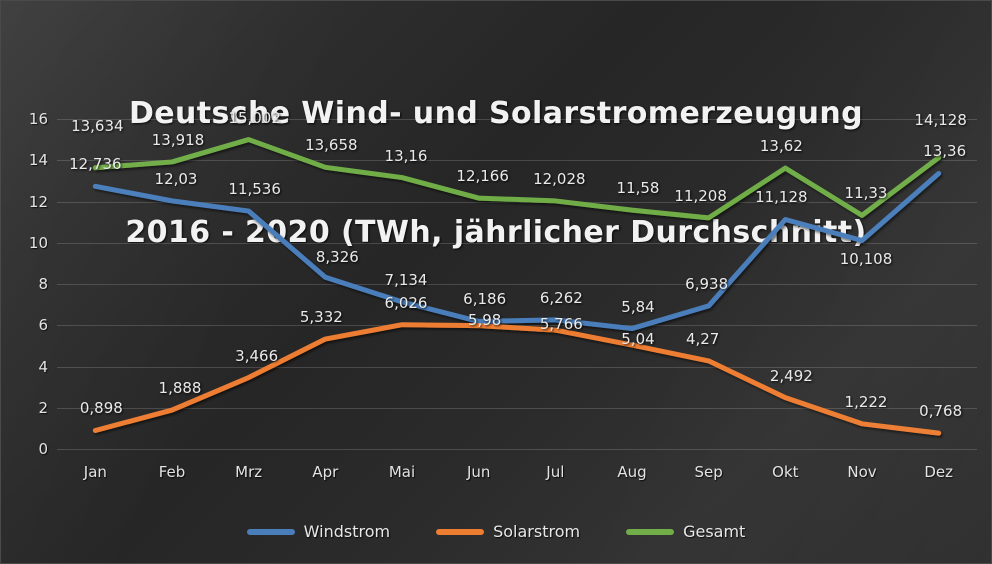 This screenshot has height=564, width=992. I want to click on legend-label: Windstrom, so click(347, 531).